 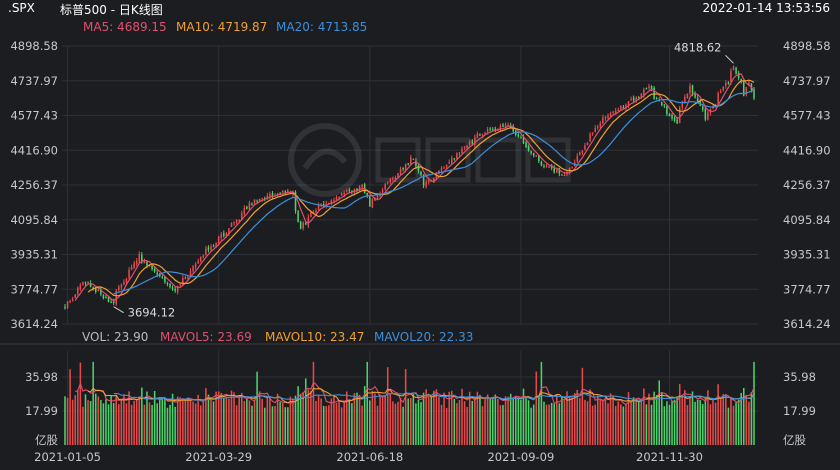 What do you see at coordinates (434, 396) in the screenshot?
I see `mavol20-line` at bounding box center [434, 396].